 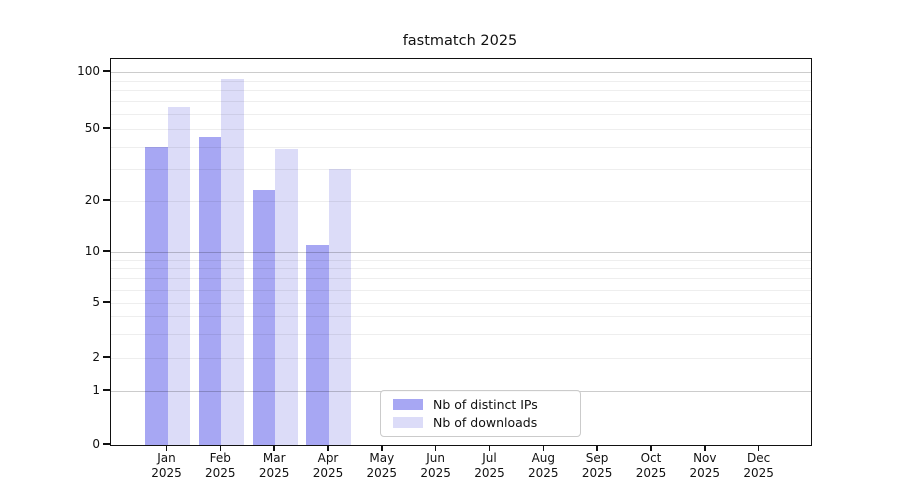 I want to click on x-tick-label-mar: Mar 2025, so click(x=274, y=465).